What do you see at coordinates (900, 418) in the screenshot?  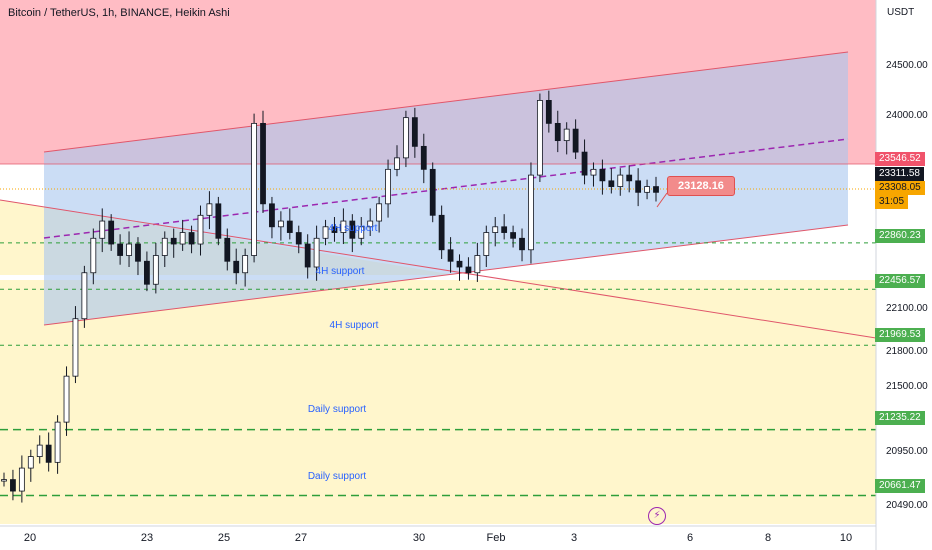 I see `support-price-badge: 21235.22` at bounding box center [900, 418].